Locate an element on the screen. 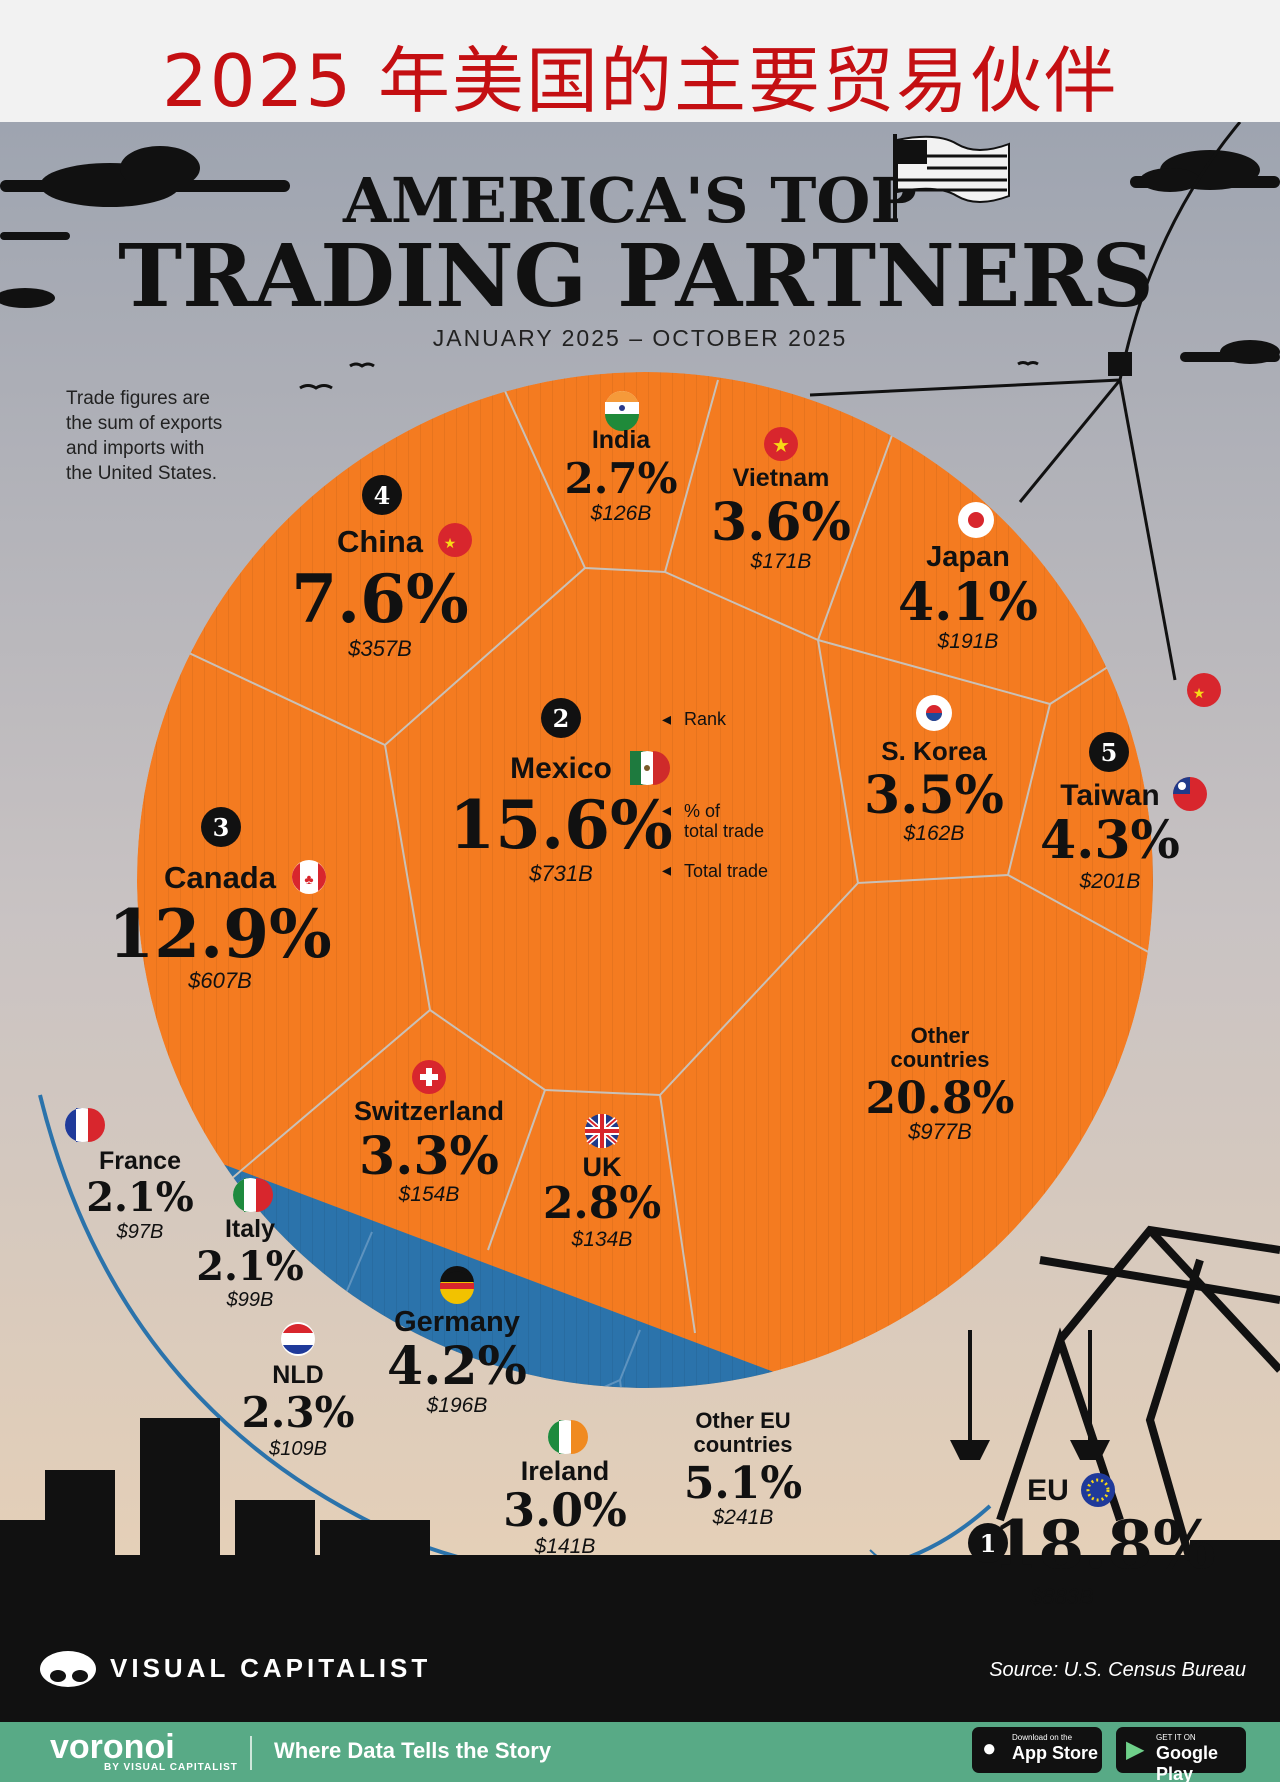 Image resolution: width=1280 pixels, height=1782 pixels. rank-badge-mexico: 2 is located at coordinates (561, 718).